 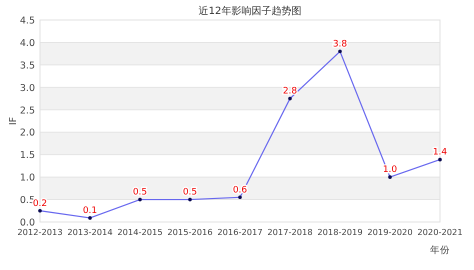 I want to click on x-tick-label: 2020-2021, so click(x=440, y=232).